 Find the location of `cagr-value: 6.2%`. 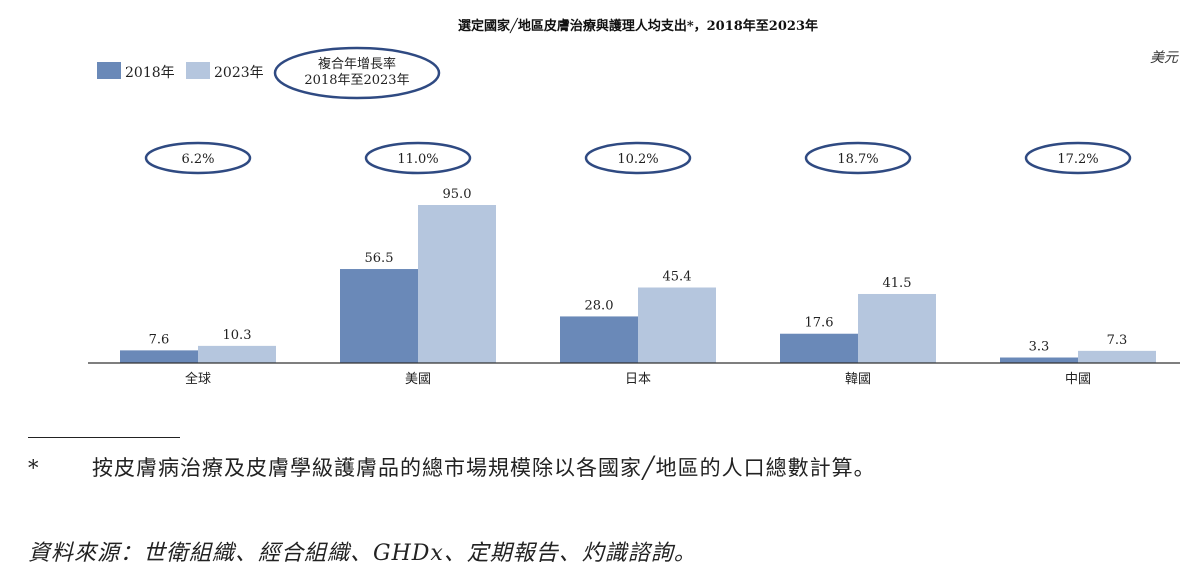

cagr-value: 6.2% is located at coordinates (197, 159).